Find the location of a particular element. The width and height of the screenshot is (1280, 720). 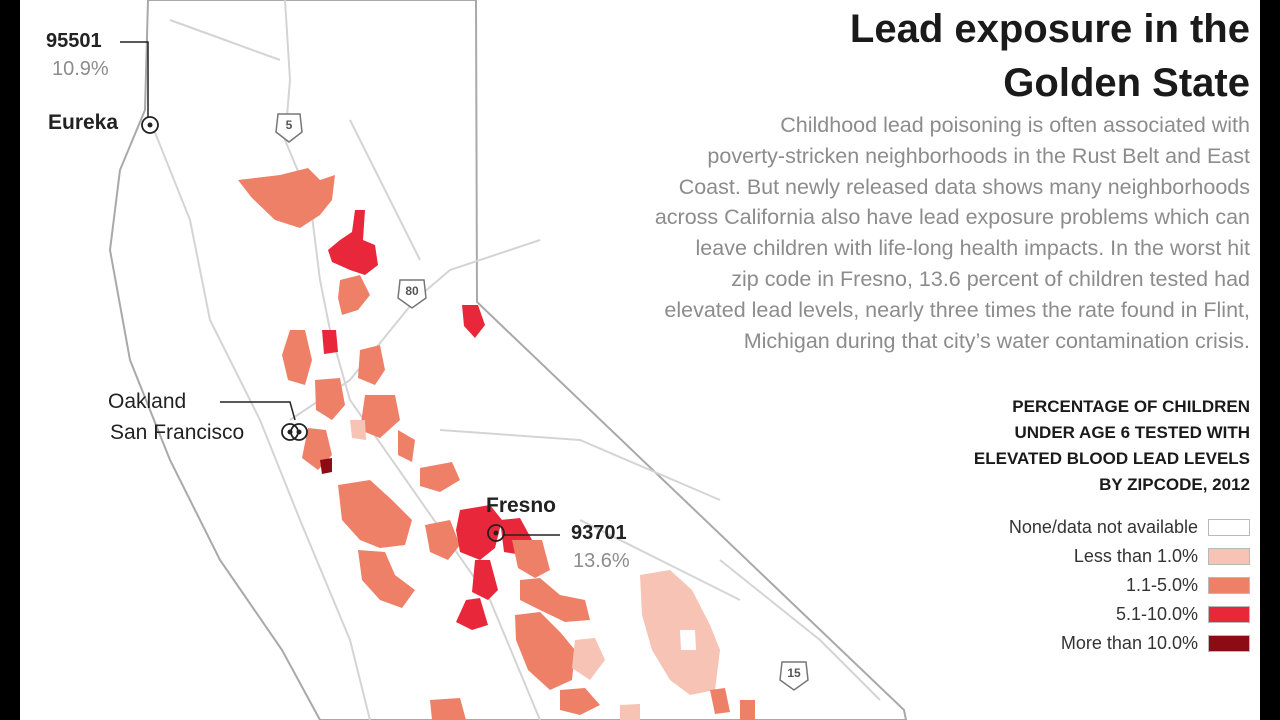

city-label-fresno: Fresno is located at coordinates (521, 505).